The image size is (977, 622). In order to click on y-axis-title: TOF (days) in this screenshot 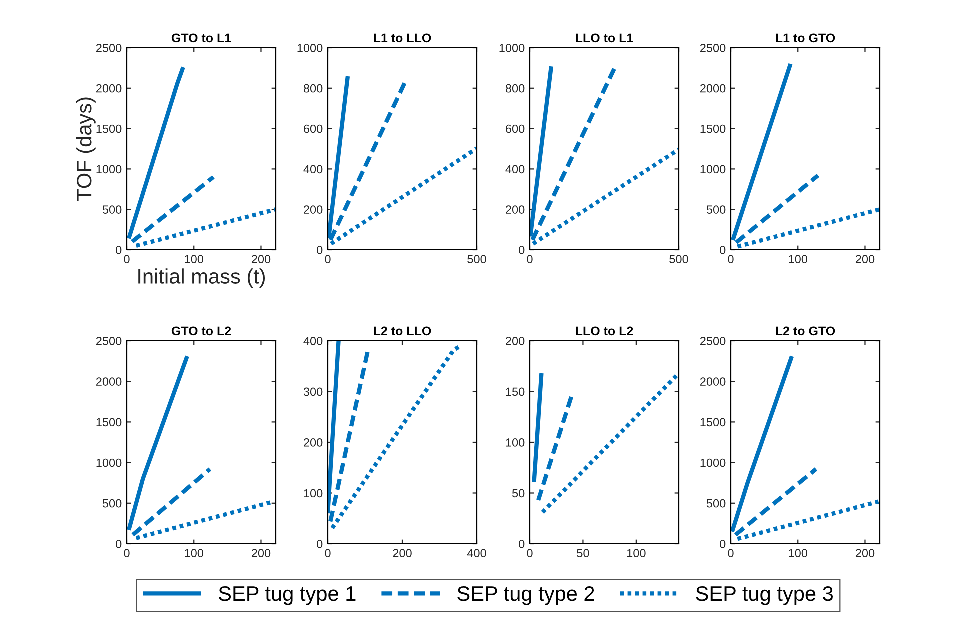, I will do `click(86, 150)`.